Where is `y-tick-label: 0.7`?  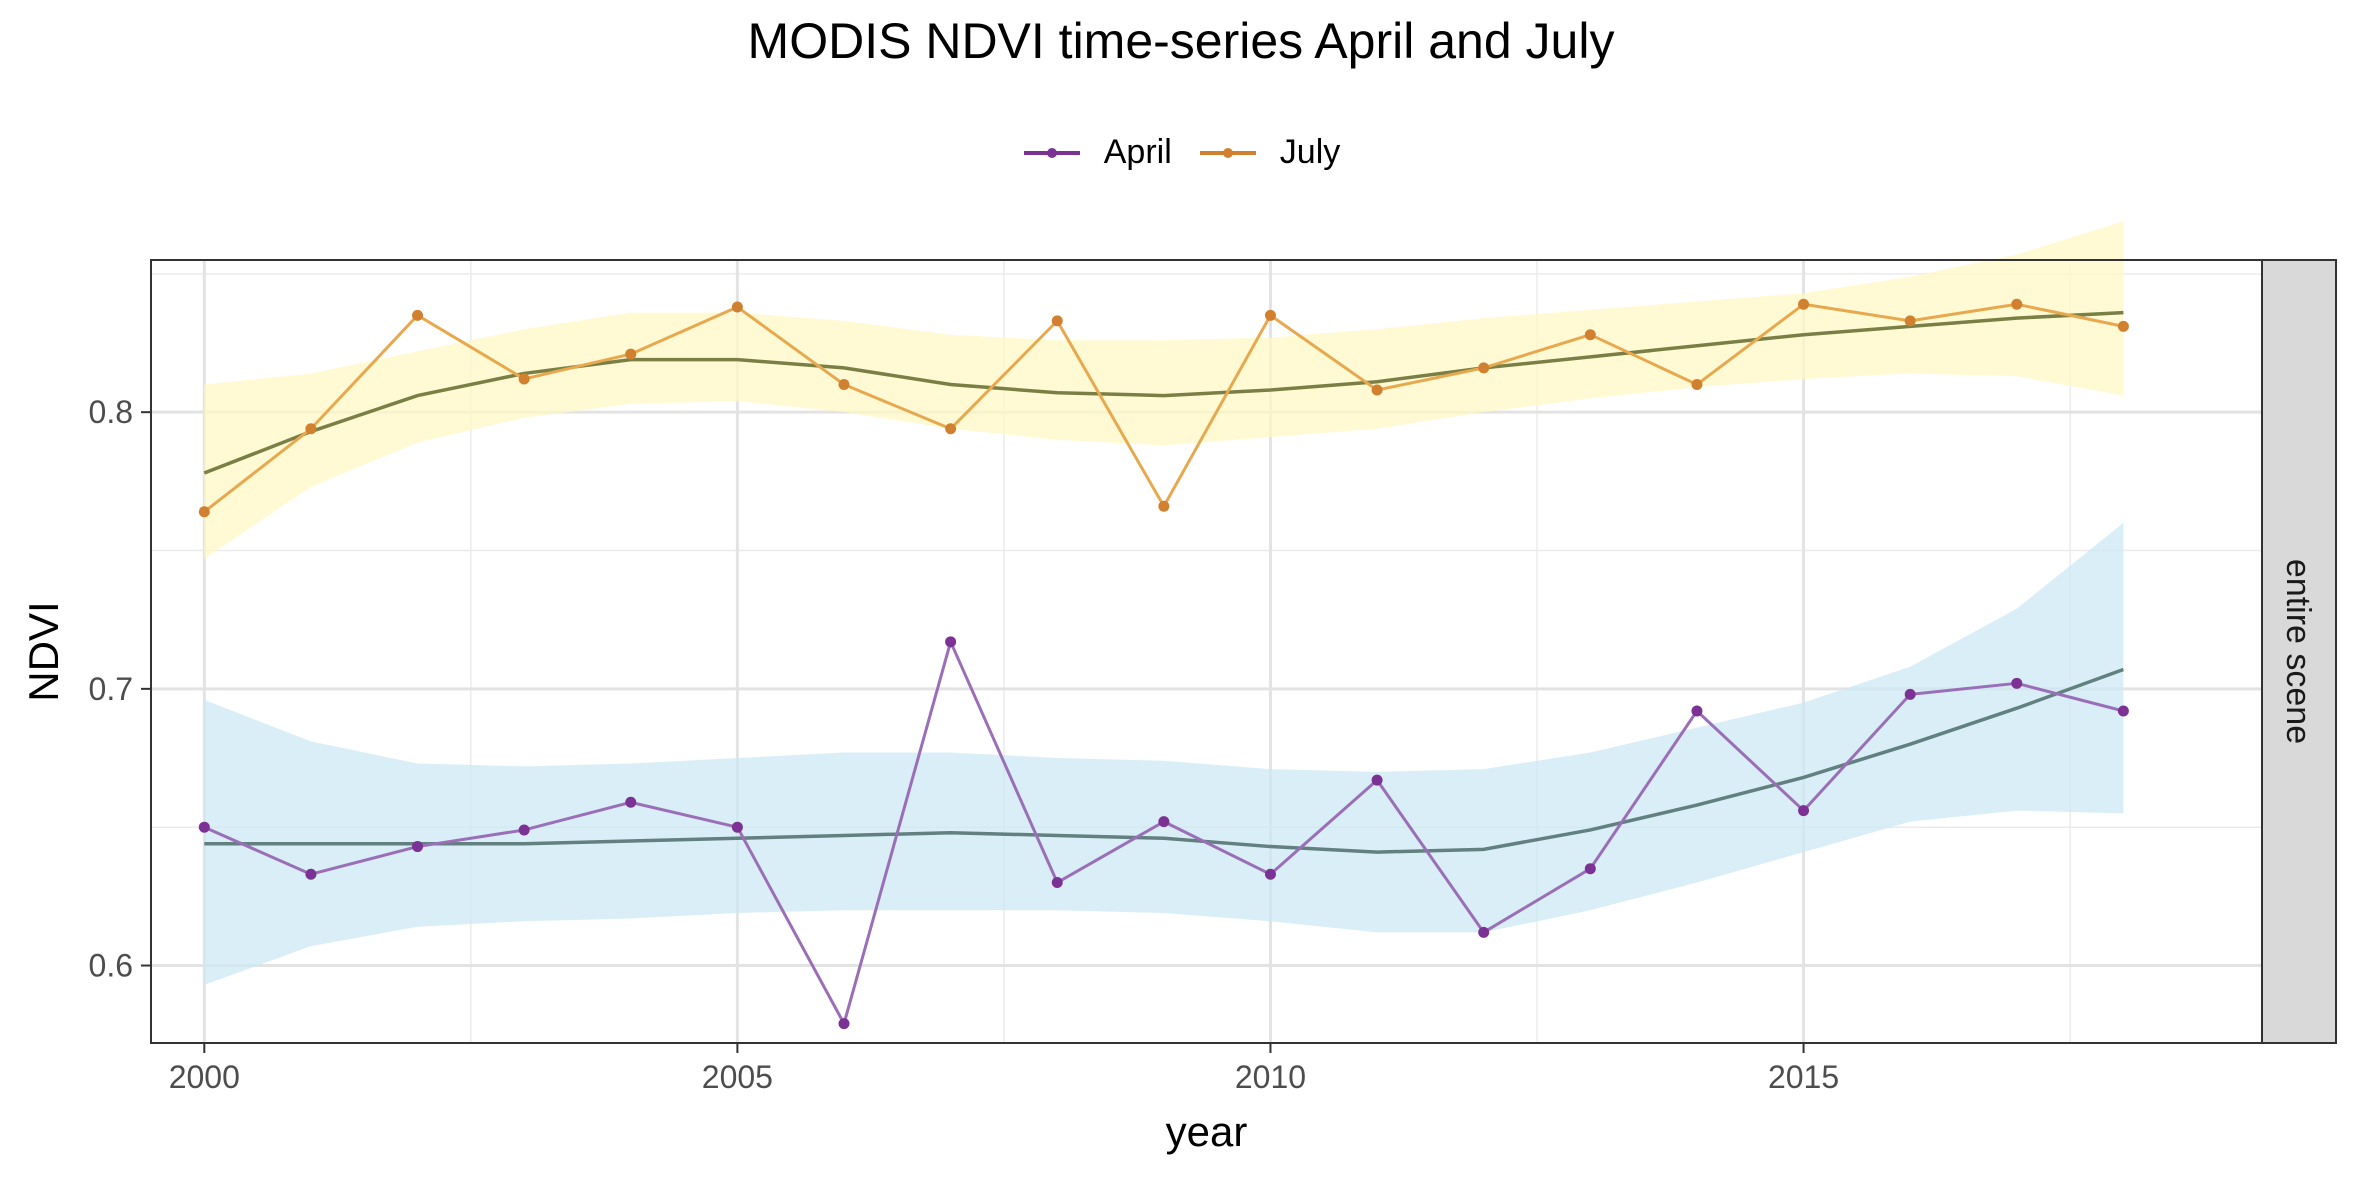
y-tick-label: 0.7 is located at coordinates (111, 689).